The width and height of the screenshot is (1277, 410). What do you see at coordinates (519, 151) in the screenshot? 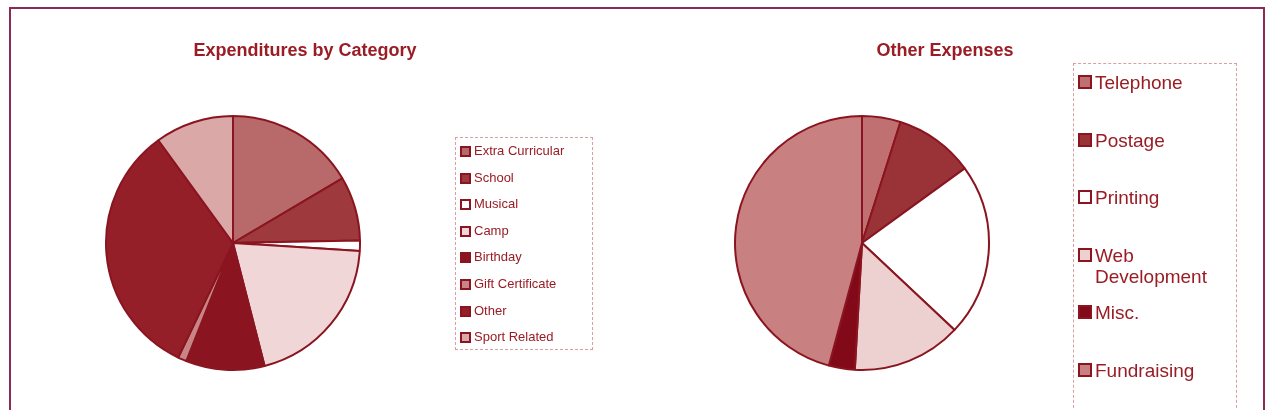
I see `legend-label: Extra Curricular` at bounding box center [519, 151].